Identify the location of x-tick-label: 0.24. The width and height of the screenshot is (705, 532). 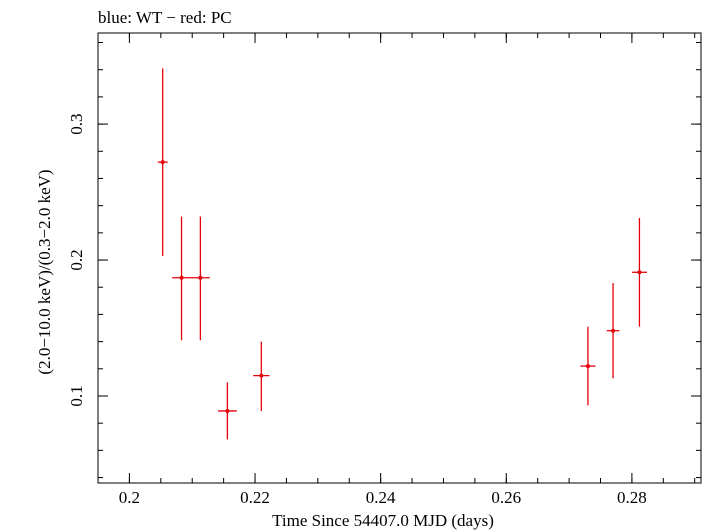
(381, 497).